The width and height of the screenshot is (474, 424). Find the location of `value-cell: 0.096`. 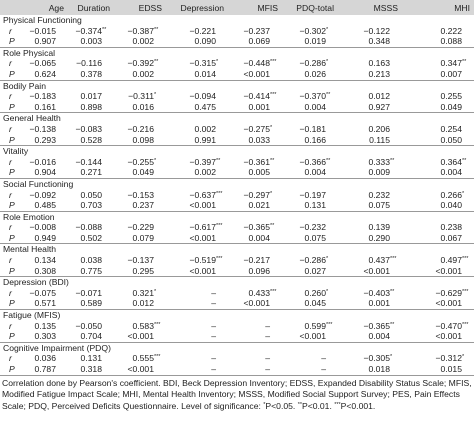

value-cell: 0.096 is located at coordinates (255, 271).